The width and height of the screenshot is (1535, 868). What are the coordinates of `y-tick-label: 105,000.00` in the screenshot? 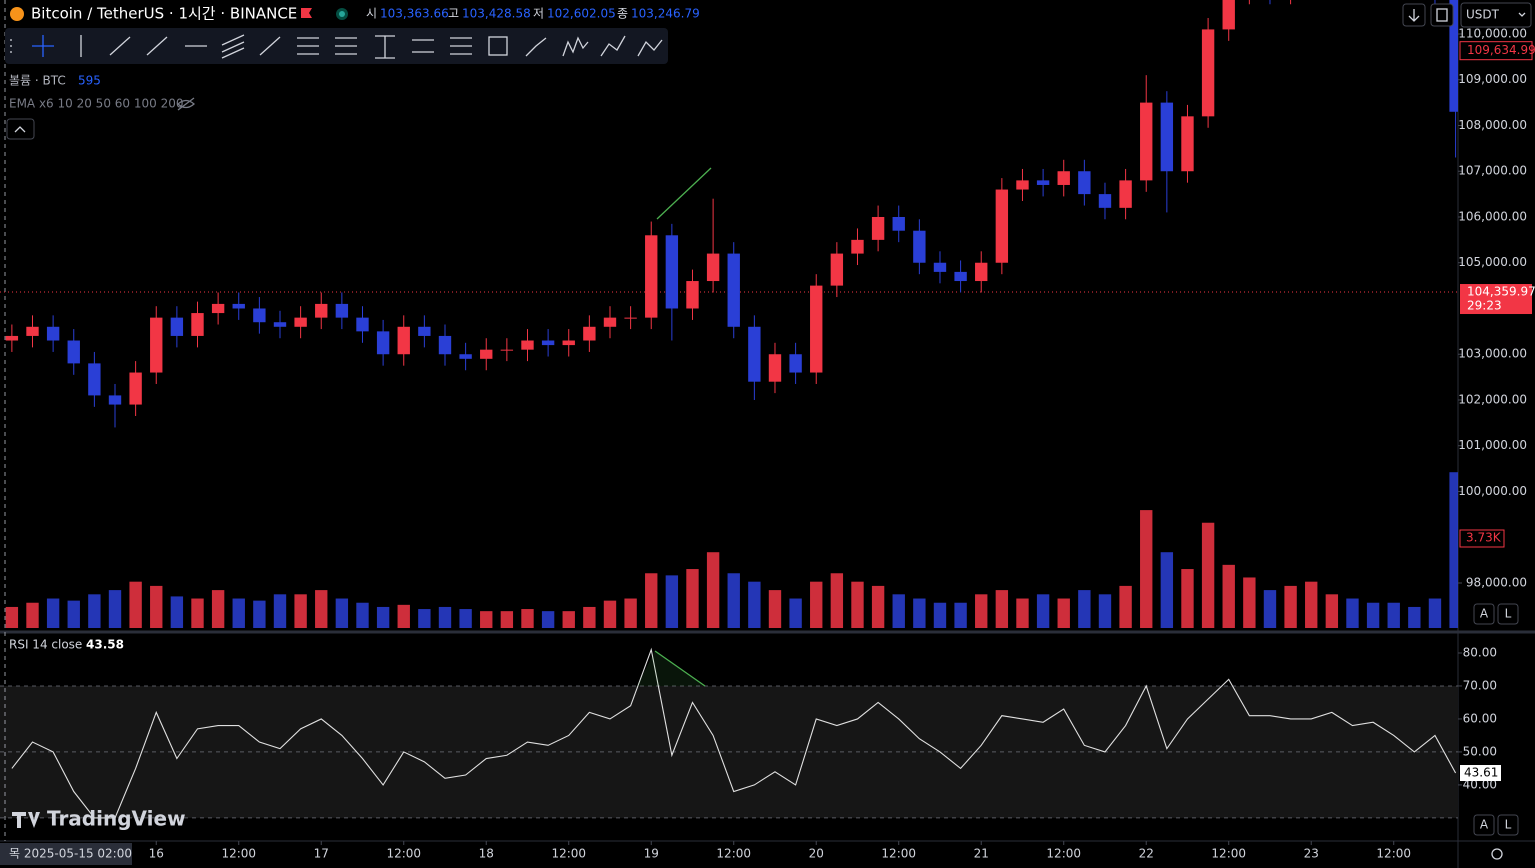 It's located at (1492, 262).